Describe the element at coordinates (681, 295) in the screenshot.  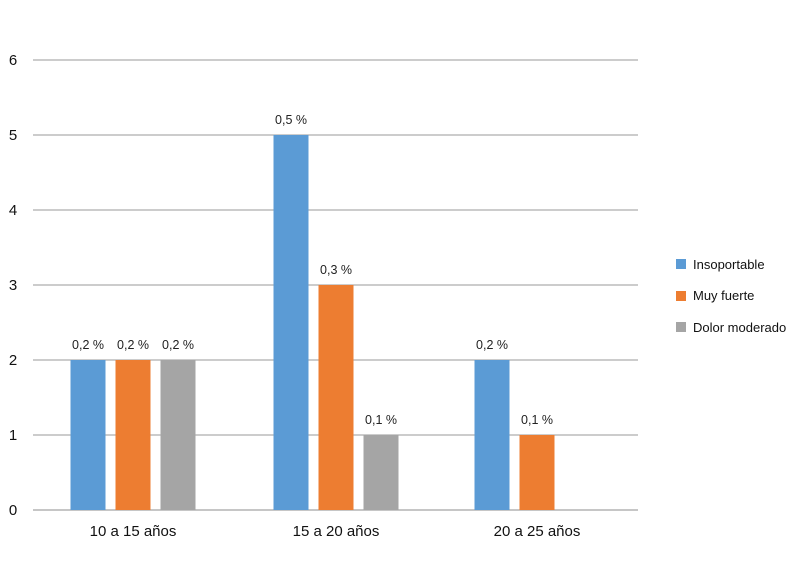
I see `legend-swatch-muy-fuerte` at that location.